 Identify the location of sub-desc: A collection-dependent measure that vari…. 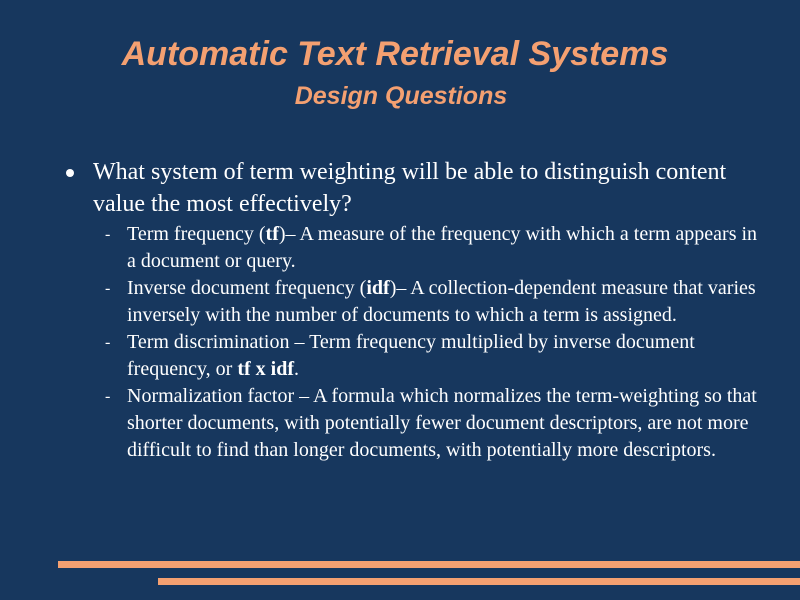
(441, 301).